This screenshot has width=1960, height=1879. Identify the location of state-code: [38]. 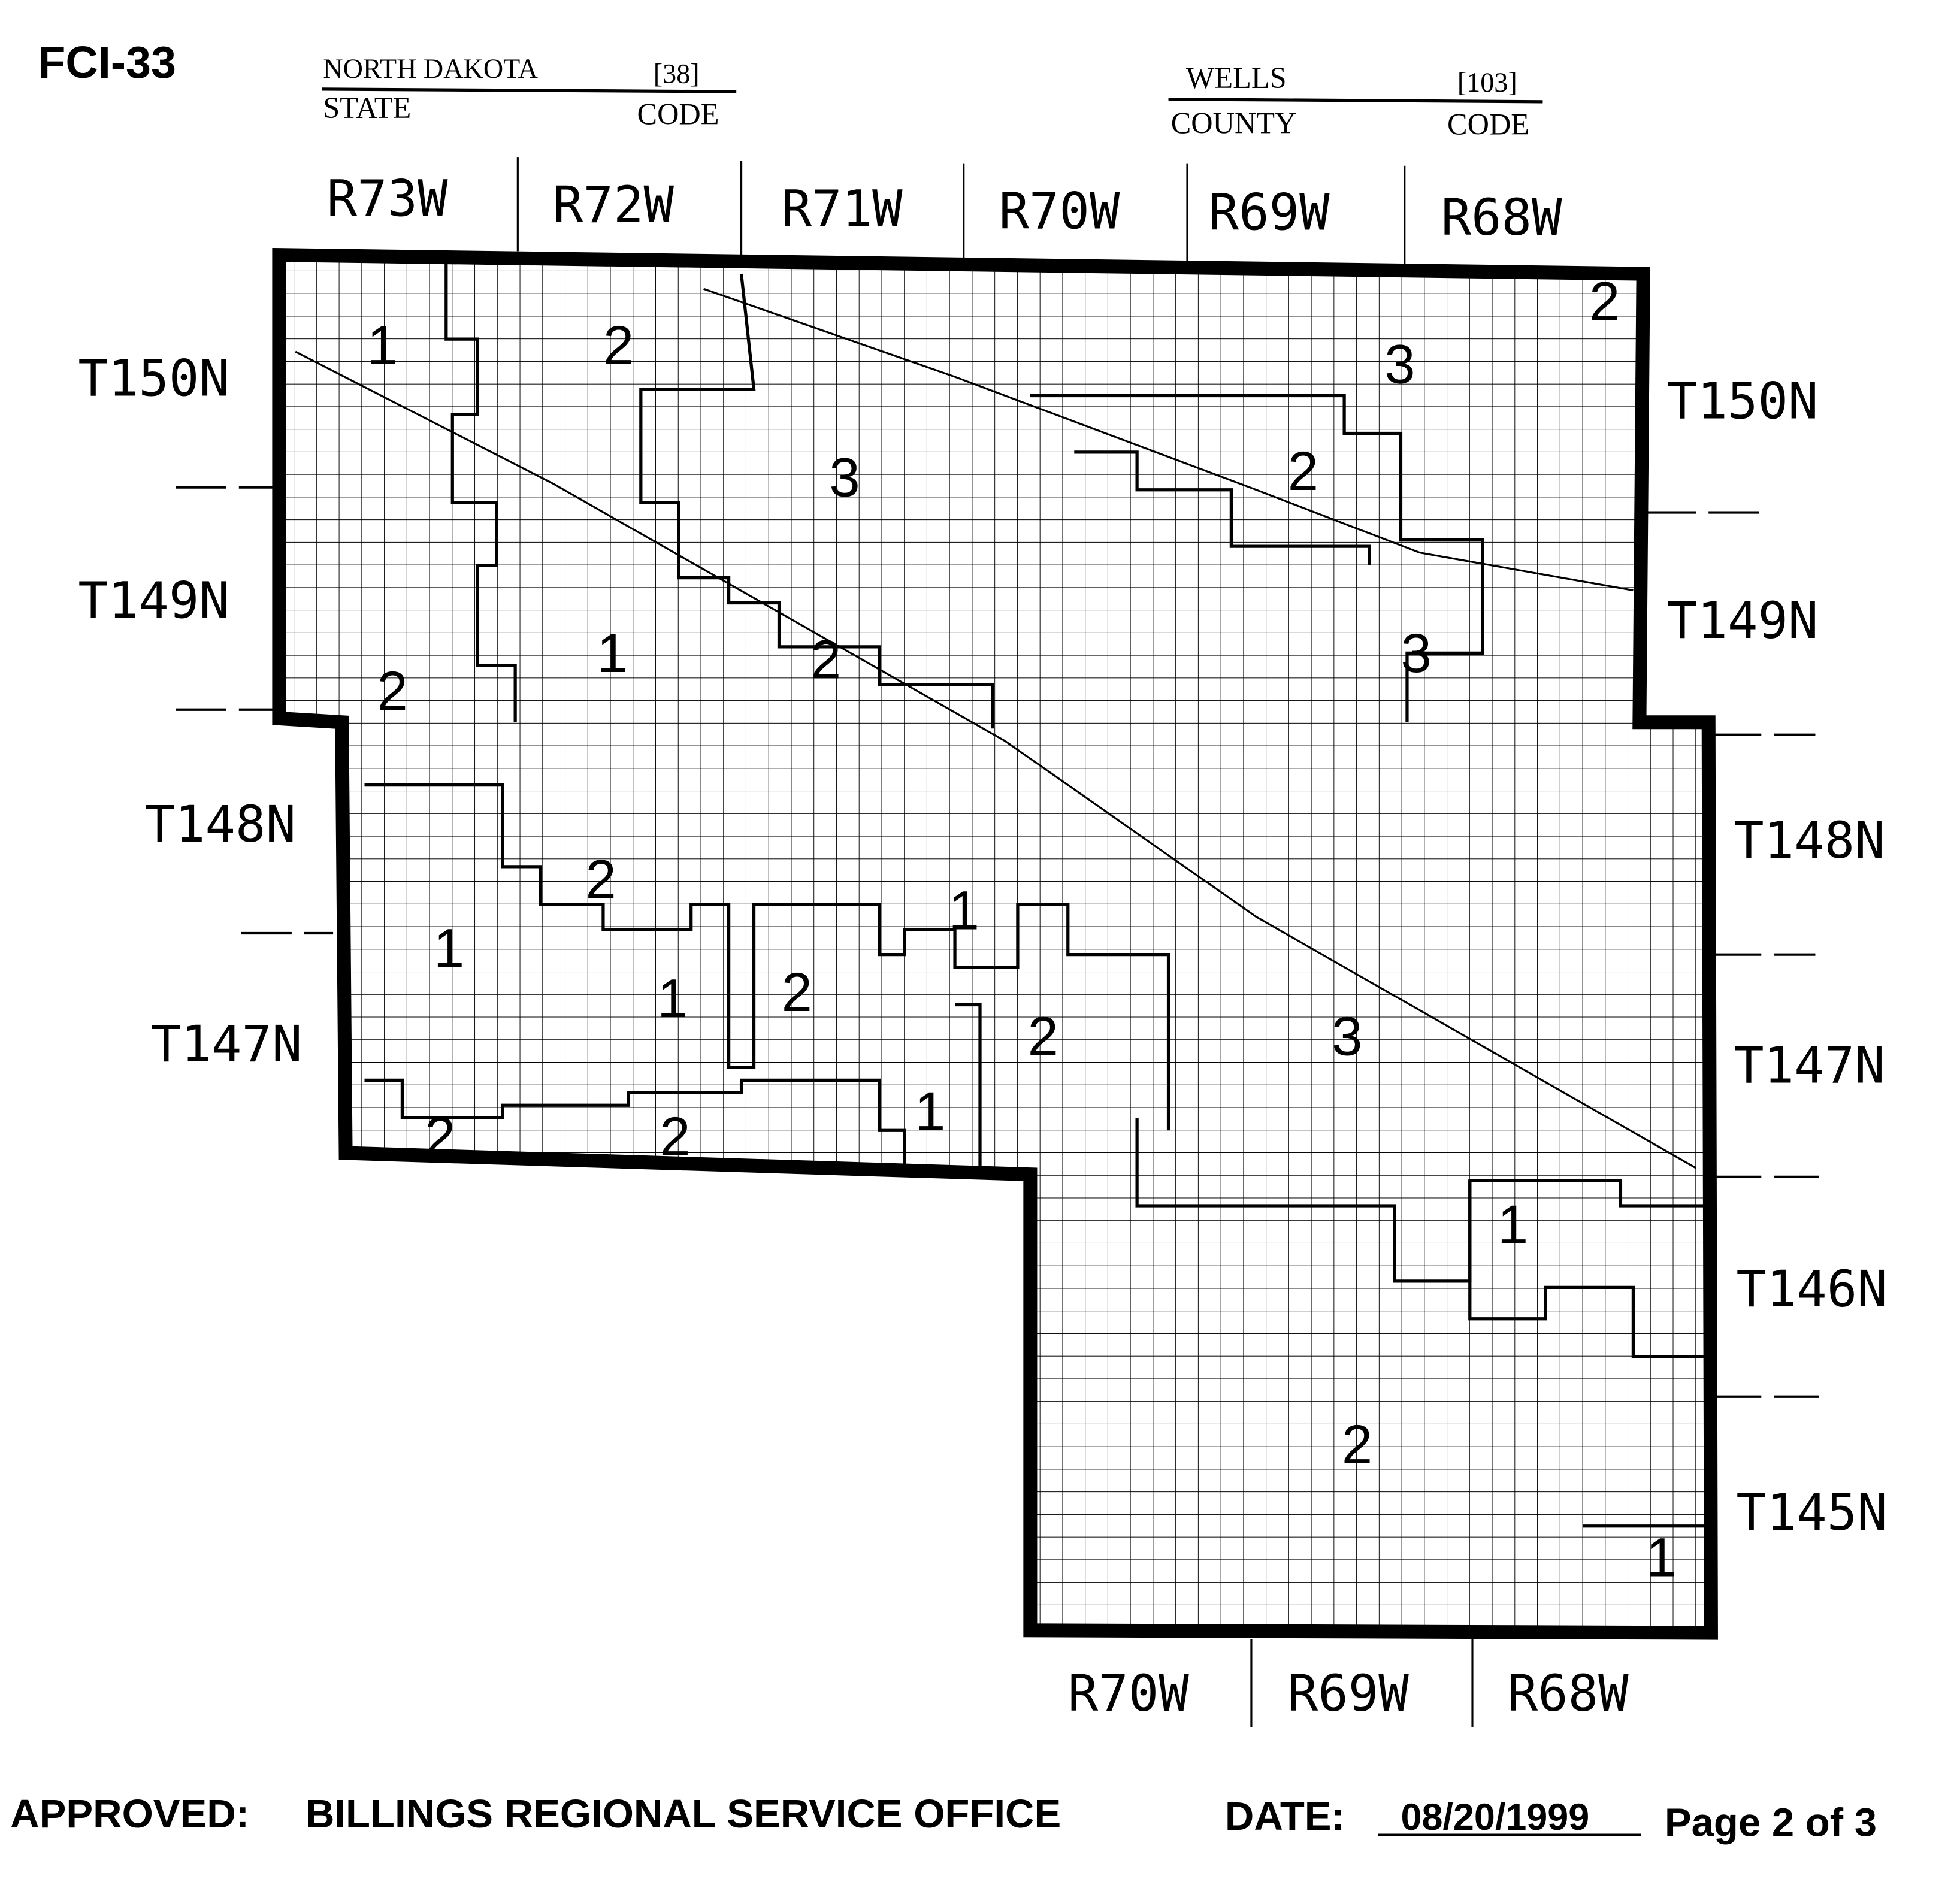
(677, 73).